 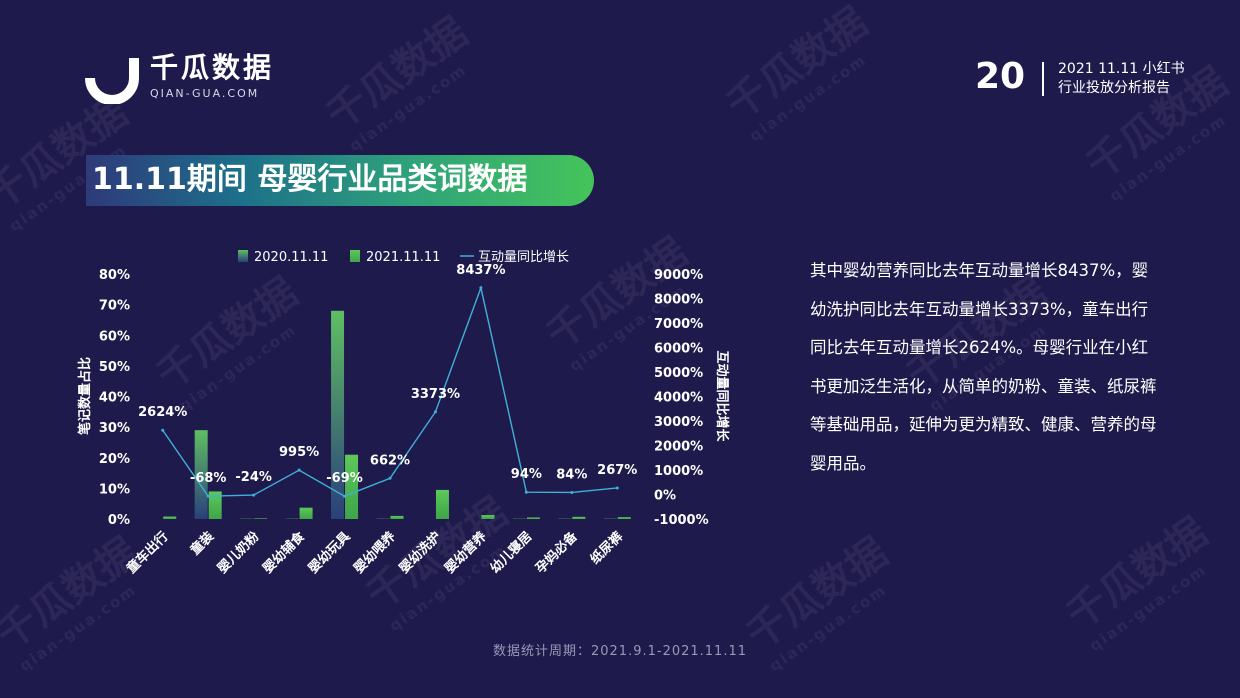 I want to click on y-tick-label: 60%, so click(x=114, y=336).